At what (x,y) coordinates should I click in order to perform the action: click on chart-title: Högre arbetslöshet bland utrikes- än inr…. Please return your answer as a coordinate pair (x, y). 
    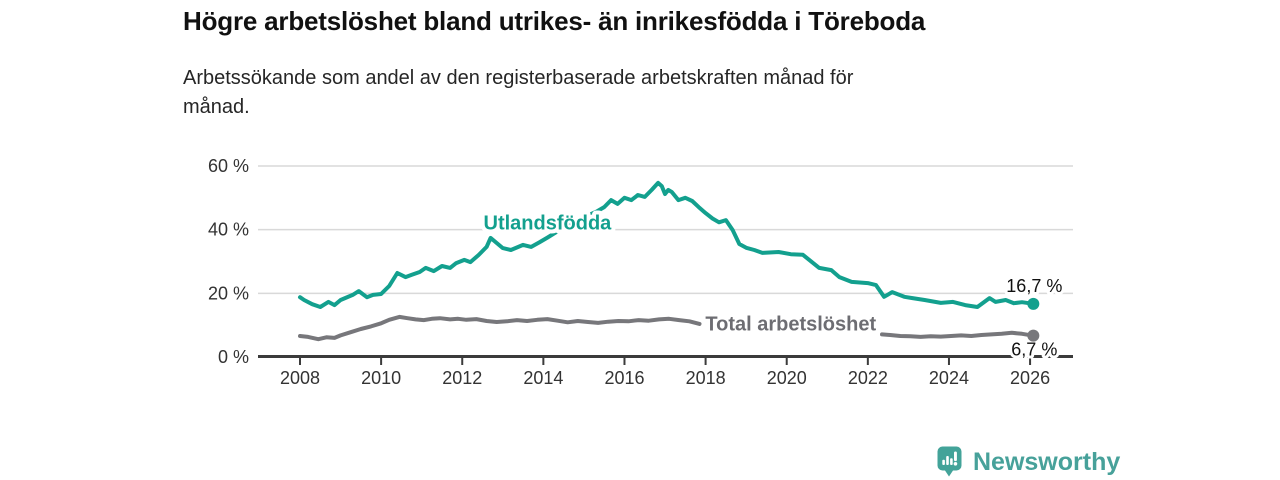
    Looking at the image, I should click on (554, 21).